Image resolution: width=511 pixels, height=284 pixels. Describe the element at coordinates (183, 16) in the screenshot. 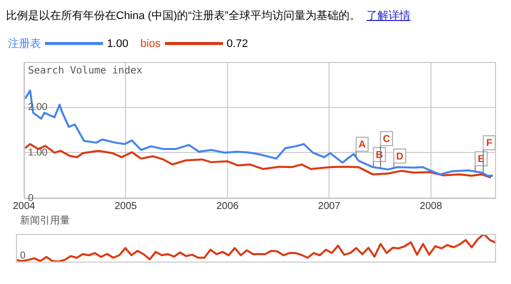

I see `chart-title: 比例是以在所有年份在China (中国)的“注册表”全球平均访问量为基础的。` at that location.